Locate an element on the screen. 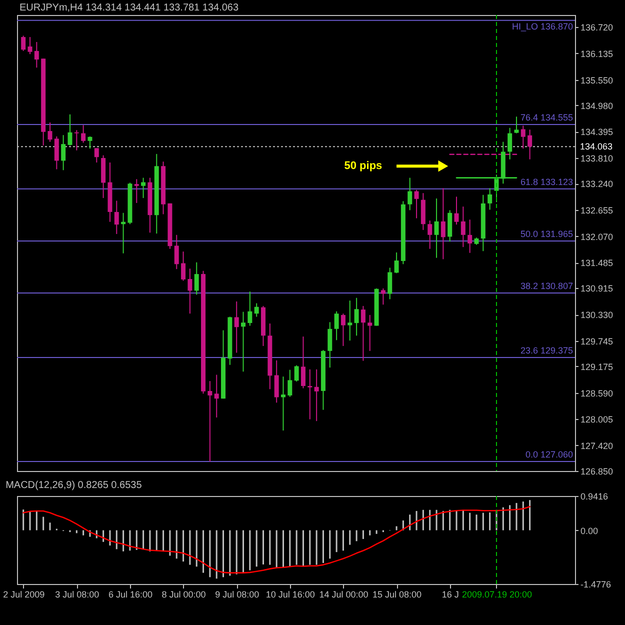 The image size is (625, 625). x-tick-label: 2 Jul 2009 is located at coordinates (24, 595).